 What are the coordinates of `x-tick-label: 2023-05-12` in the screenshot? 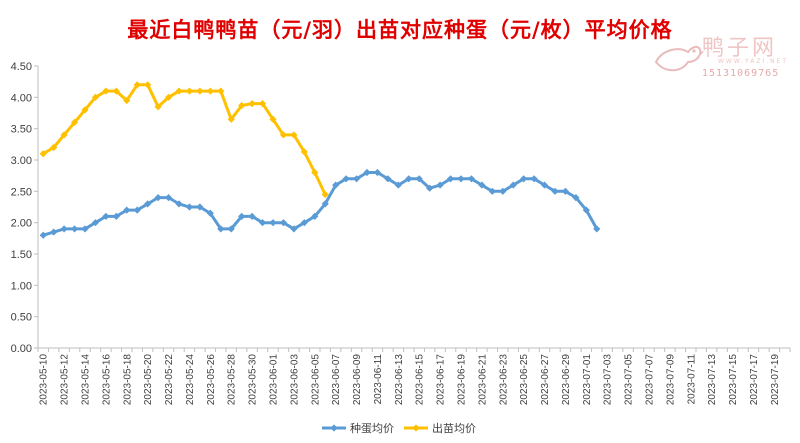 It's located at (65, 380).